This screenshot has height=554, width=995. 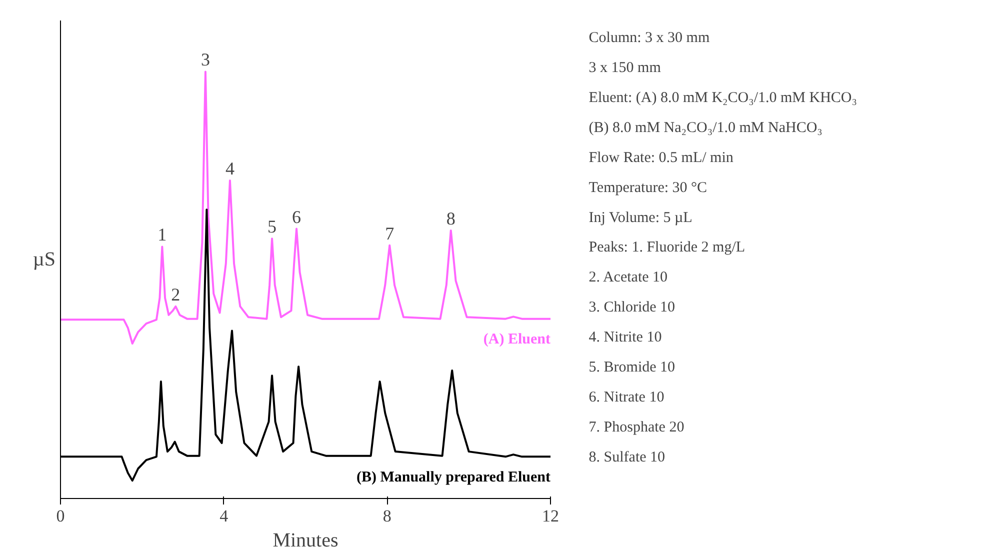 I want to click on text: Eluent: (A) 8.0 mM K₂CO₃/1.0 mM KHCO₃, so click(x=722, y=98).